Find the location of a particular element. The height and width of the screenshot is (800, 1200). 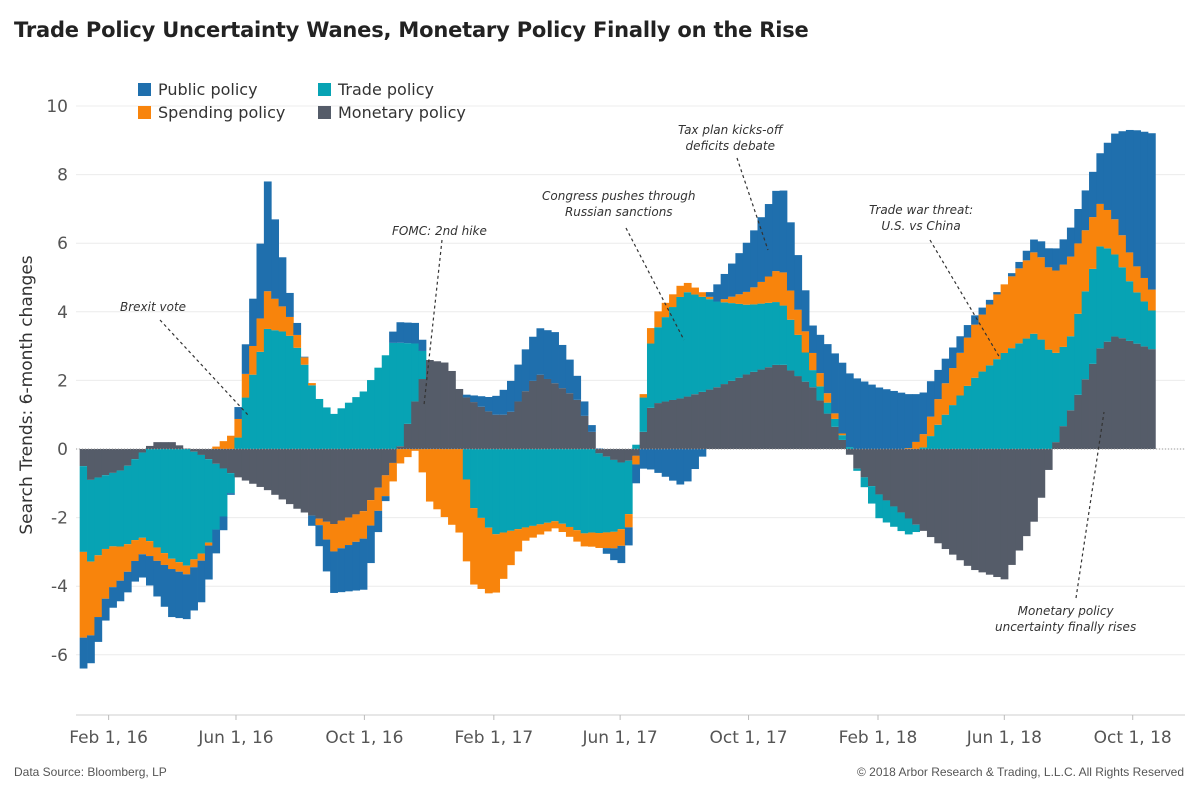

annotation-monetary-line2: uncertainty finally rises is located at coordinates (1066, 627).